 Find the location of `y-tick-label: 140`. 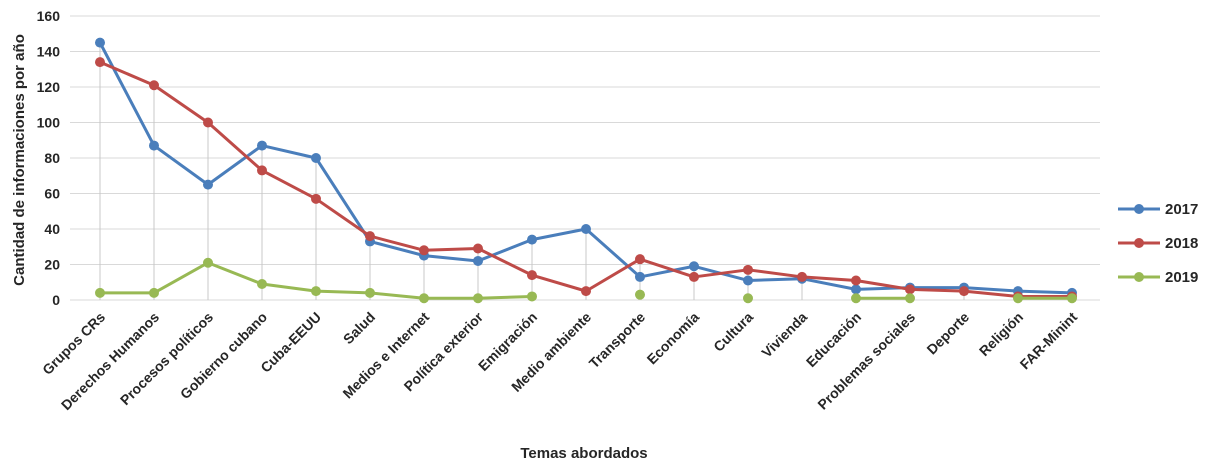

y-tick-label: 140 is located at coordinates (49, 52).